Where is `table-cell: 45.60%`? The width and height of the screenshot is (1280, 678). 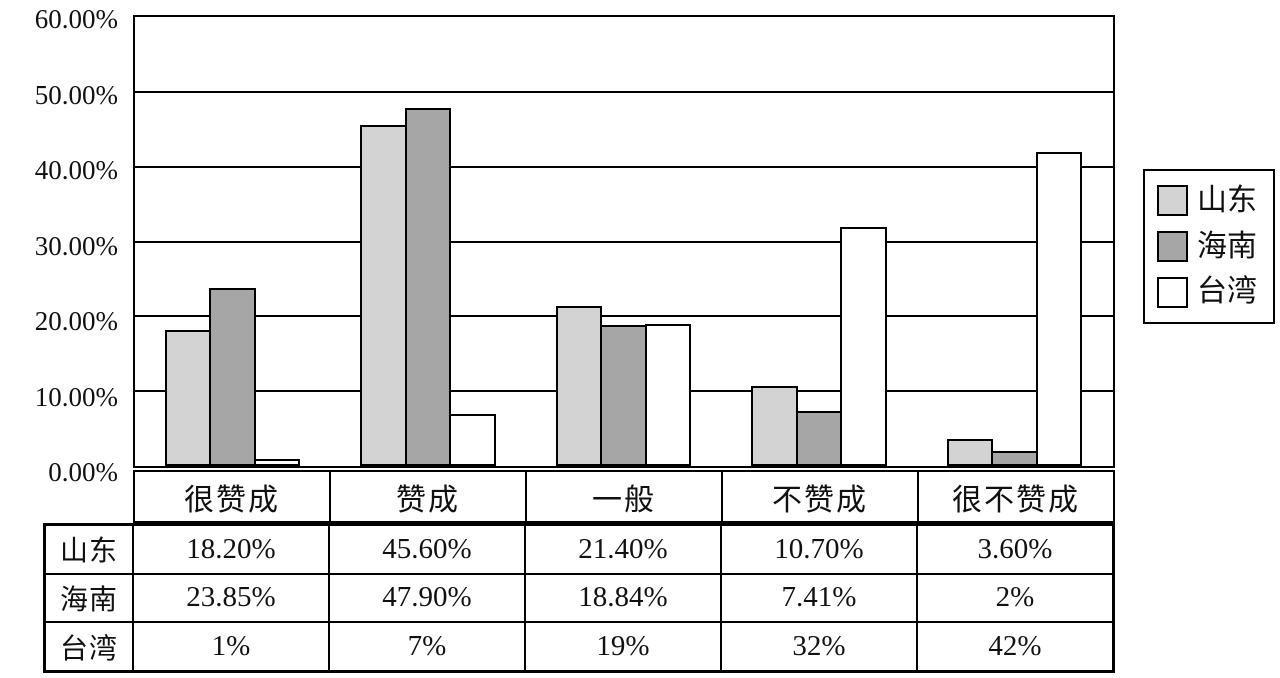 table-cell: 45.60% is located at coordinates (427, 549).